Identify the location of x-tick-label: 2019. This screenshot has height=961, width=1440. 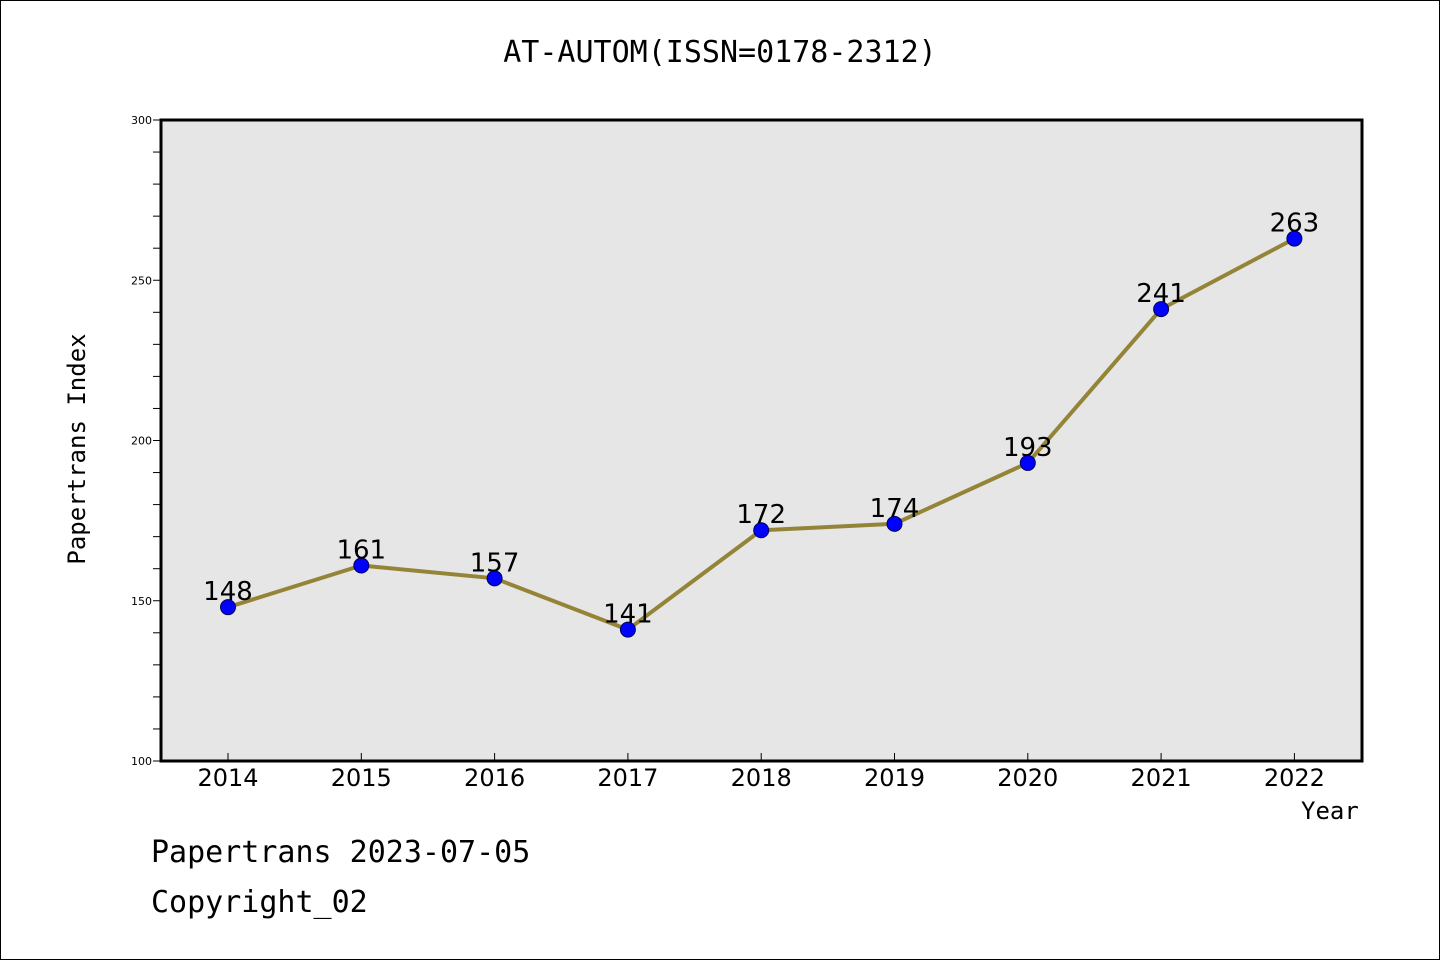
(894, 778).